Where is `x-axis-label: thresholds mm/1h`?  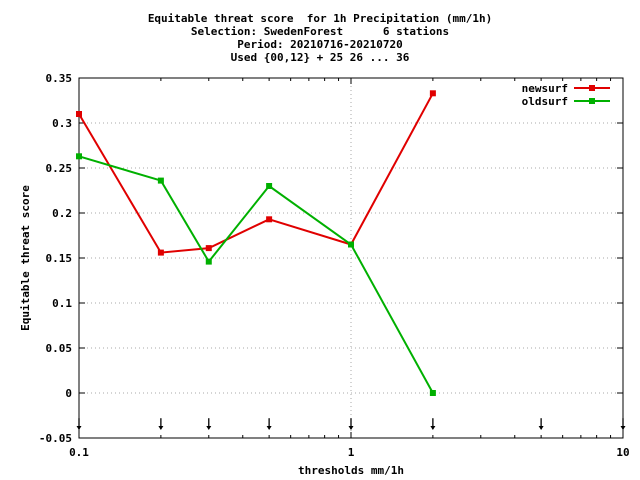 x-axis-label: thresholds mm/1h is located at coordinates (351, 470).